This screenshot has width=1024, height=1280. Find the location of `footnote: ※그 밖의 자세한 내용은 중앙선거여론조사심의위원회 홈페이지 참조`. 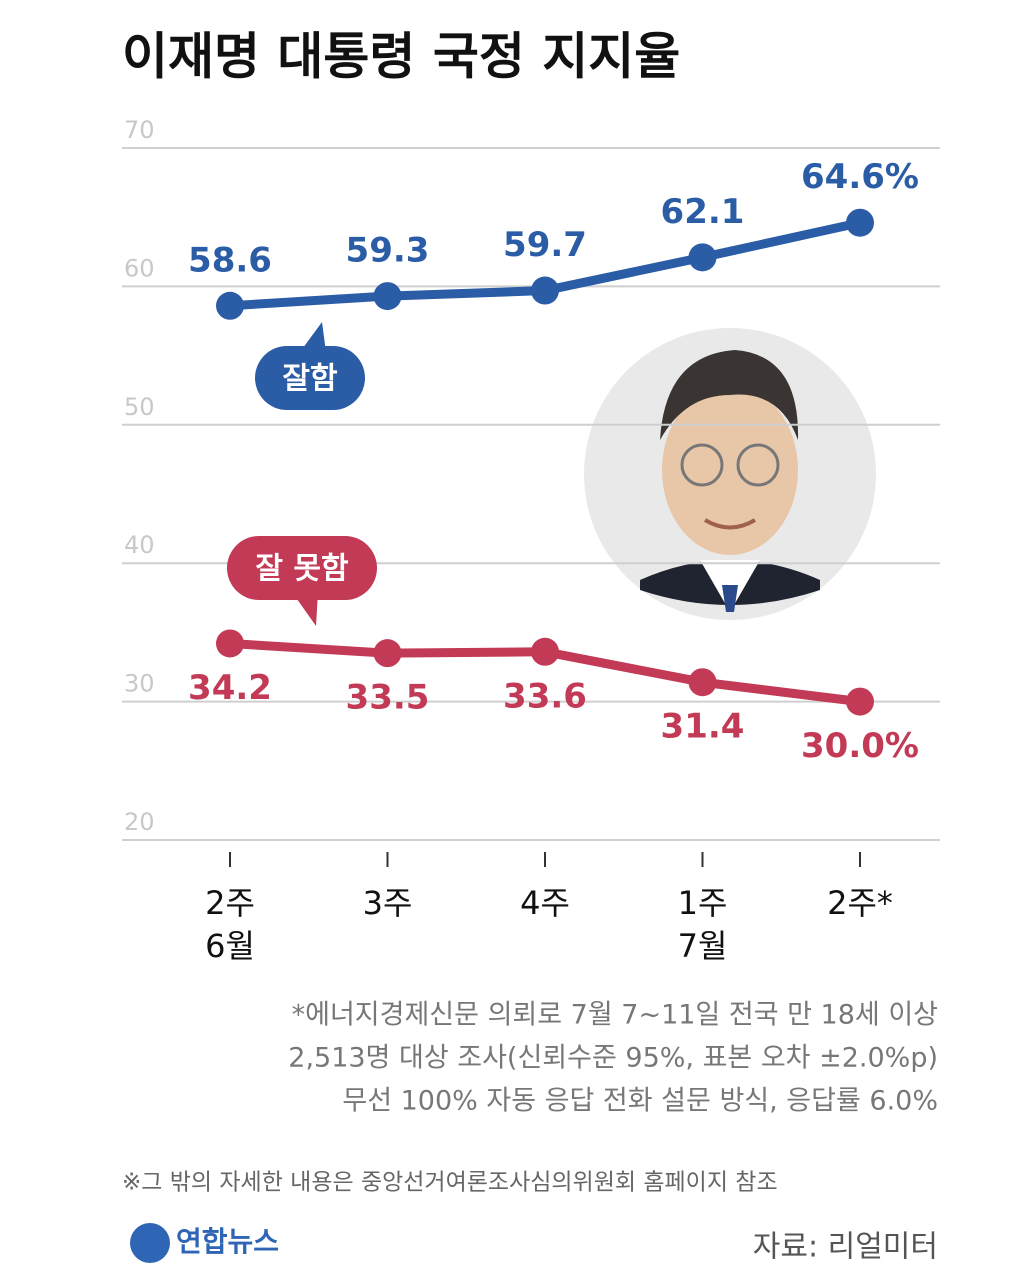

footnote: ※그 밖의 자세한 내용은 중앙선거여론조사심의위원회 홈페이지 참조 is located at coordinates (450, 1183).